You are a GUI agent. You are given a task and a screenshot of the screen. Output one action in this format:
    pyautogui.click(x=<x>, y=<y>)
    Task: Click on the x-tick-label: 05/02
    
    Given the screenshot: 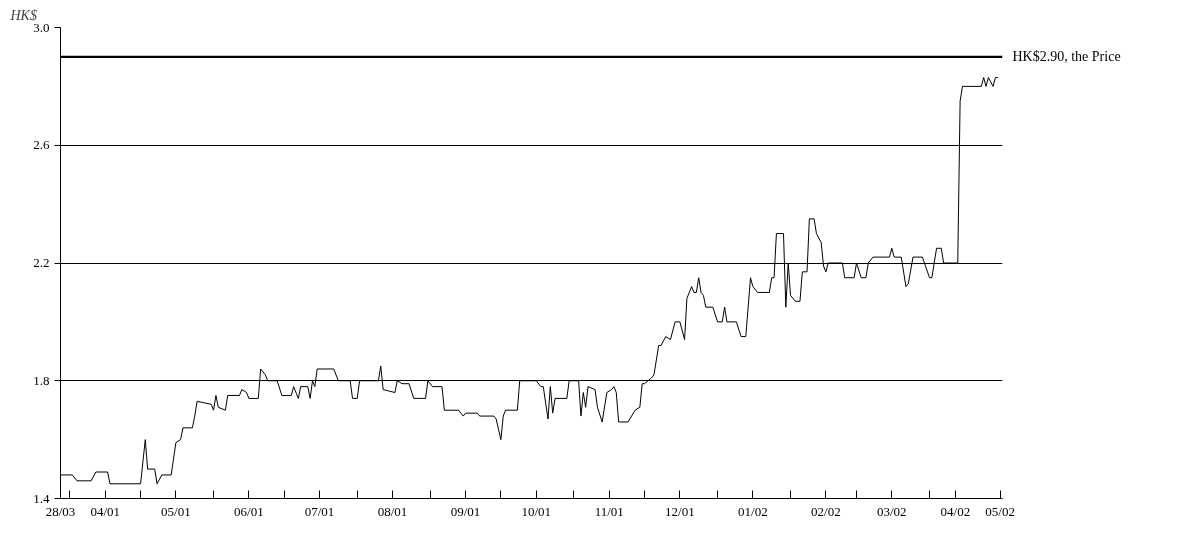 What is the action you would take?
    pyautogui.click(x=1000, y=511)
    